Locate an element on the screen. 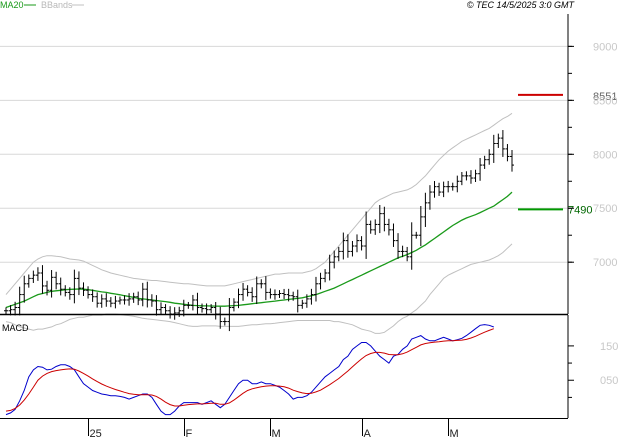 This screenshot has width=627, height=440. signal-line is located at coordinates (249, 370).